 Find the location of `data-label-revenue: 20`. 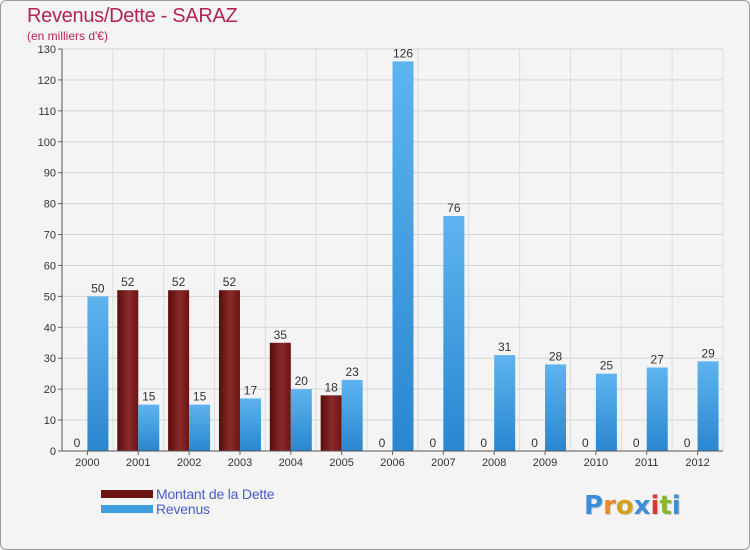

data-label-revenue: 20 is located at coordinates (302, 381).